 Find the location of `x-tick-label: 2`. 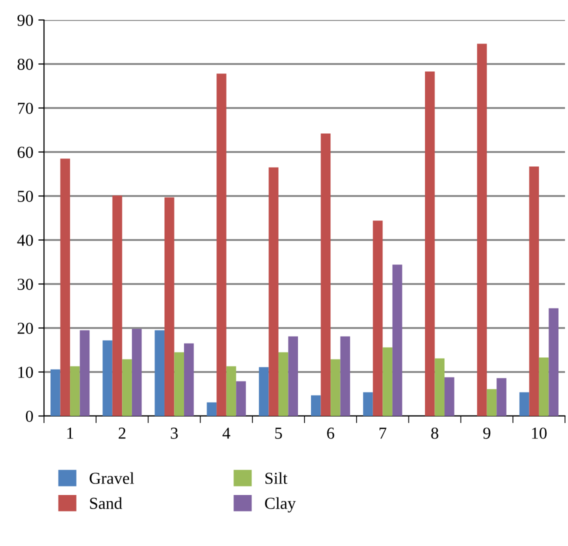

x-tick-label: 2 is located at coordinates (122, 433).